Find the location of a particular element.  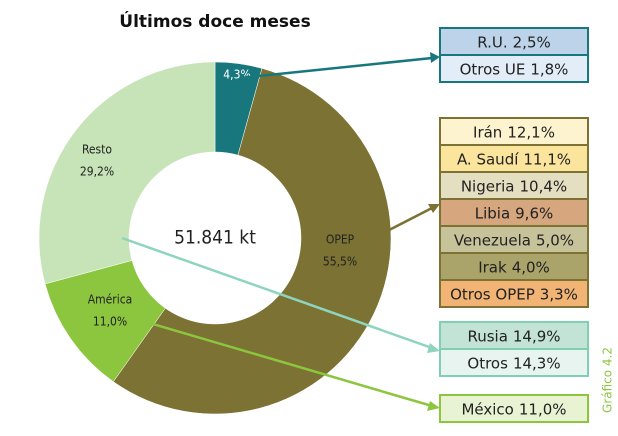

breakdown-name: Rusia is located at coordinates (487, 336).